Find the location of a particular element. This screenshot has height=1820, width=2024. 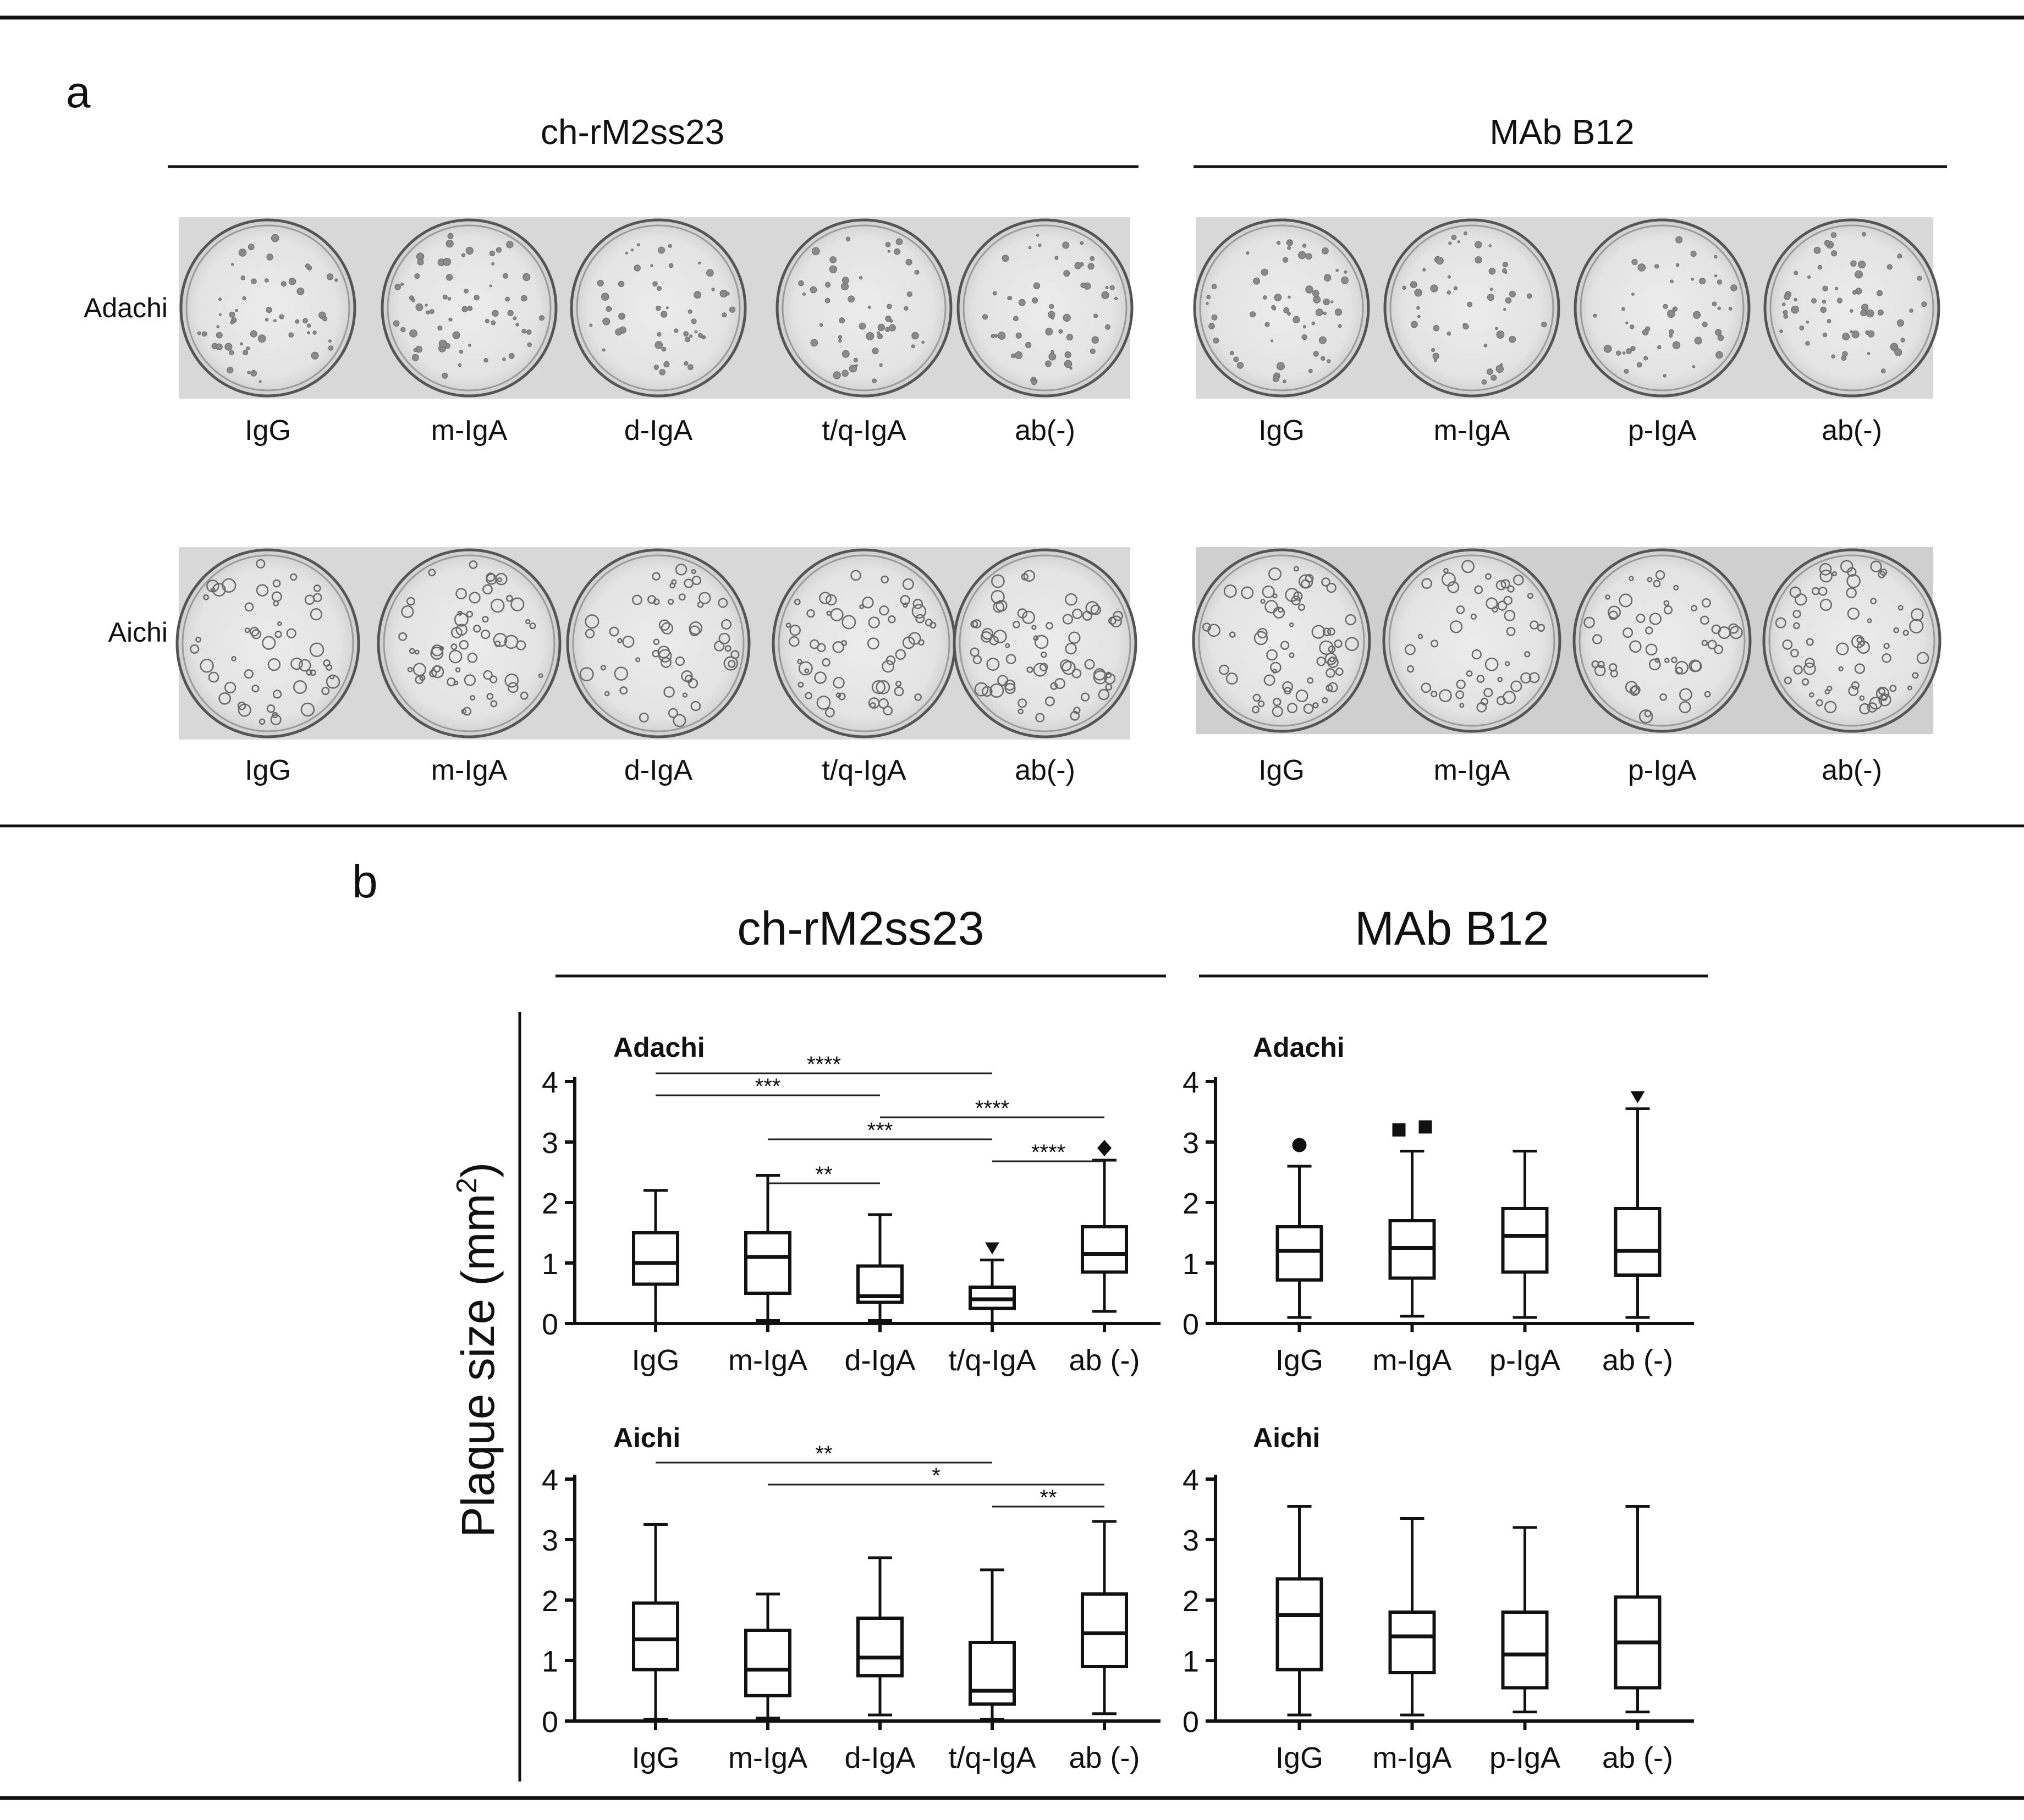

significance-label: ** is located at coordinates (823, 1174).